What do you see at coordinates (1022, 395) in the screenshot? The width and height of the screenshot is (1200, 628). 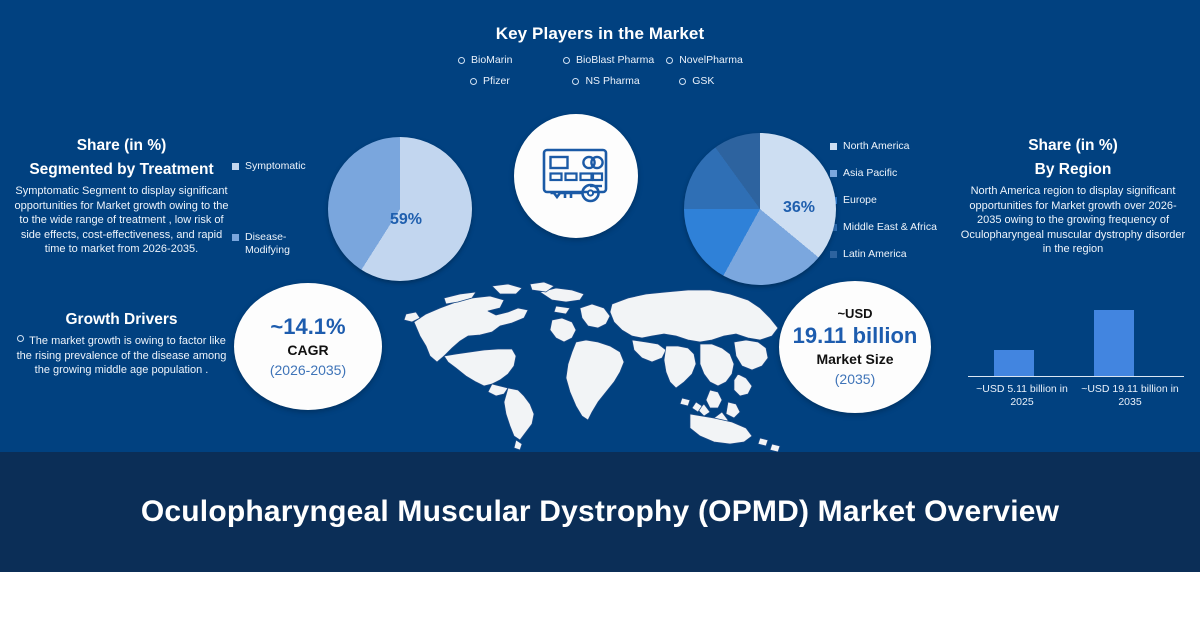 I see `bar-label-2025: ~USD 5.11 billion in 2025` at bounding box center [1022, 395].